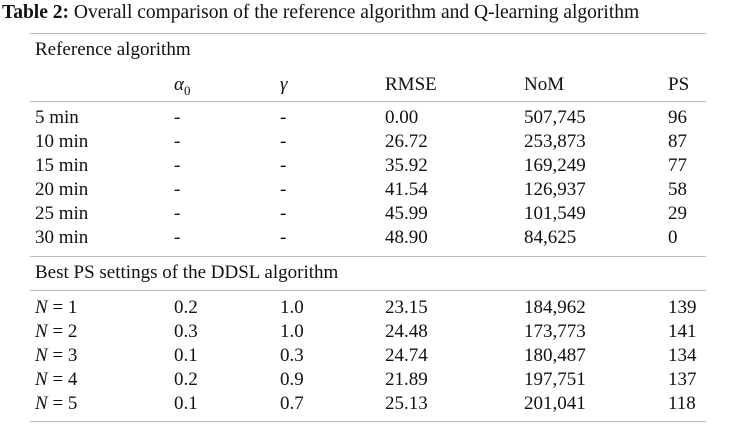 The image size is (742, 425). What do you see at coordinates (406, 237) in the screenshot?
I see `row-rmse: 48.90` at bounding box center [406, 237].